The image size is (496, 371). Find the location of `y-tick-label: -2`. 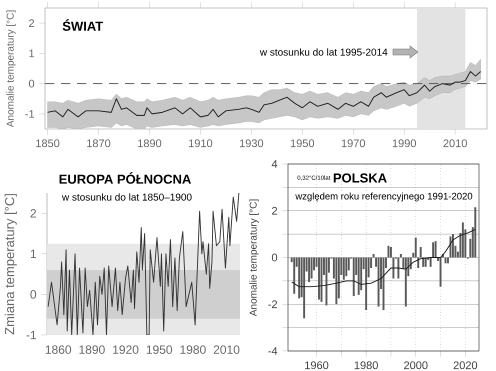

y-tick-label: -2 is located at coordinates (273, 304).